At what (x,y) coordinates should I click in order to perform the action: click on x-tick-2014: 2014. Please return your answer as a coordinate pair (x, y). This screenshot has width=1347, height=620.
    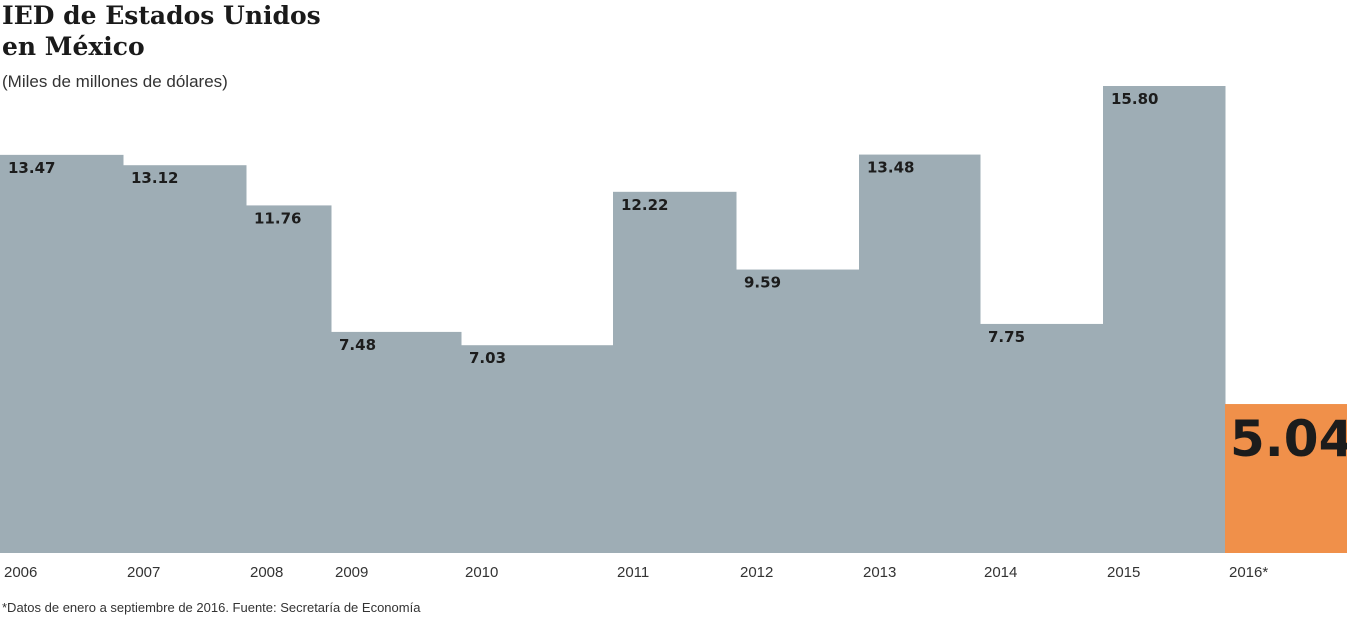
    Looking at the image, I should click on (1000, 572).